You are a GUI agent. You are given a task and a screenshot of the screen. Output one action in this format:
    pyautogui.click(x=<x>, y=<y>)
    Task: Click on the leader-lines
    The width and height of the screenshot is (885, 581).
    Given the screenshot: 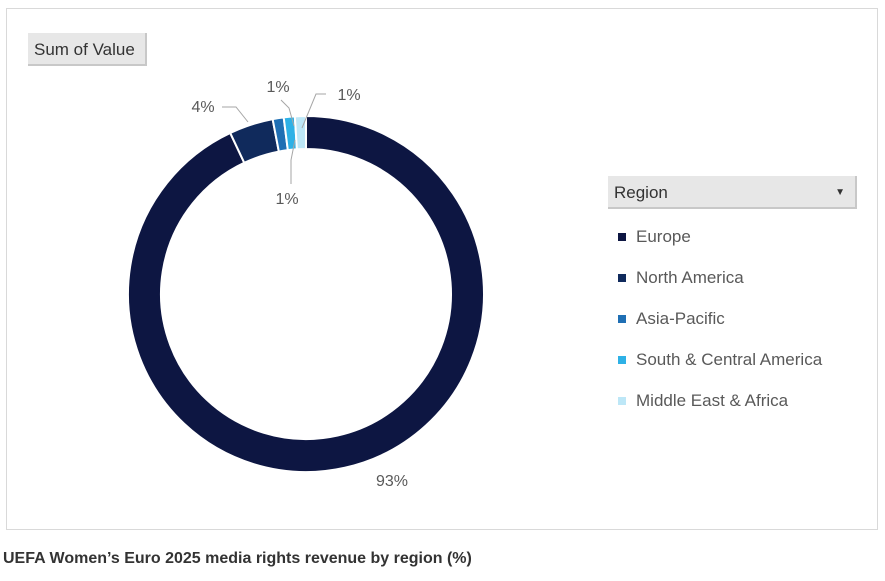 What is the action you would take?
    pyautogui.click(x=274, y=138)
    